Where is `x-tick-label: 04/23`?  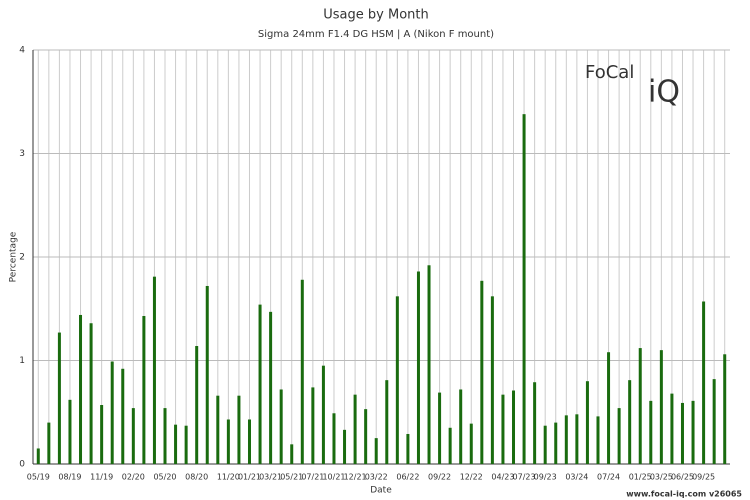 x-tick-label: 04/23 is located at coordinates (502, 477).